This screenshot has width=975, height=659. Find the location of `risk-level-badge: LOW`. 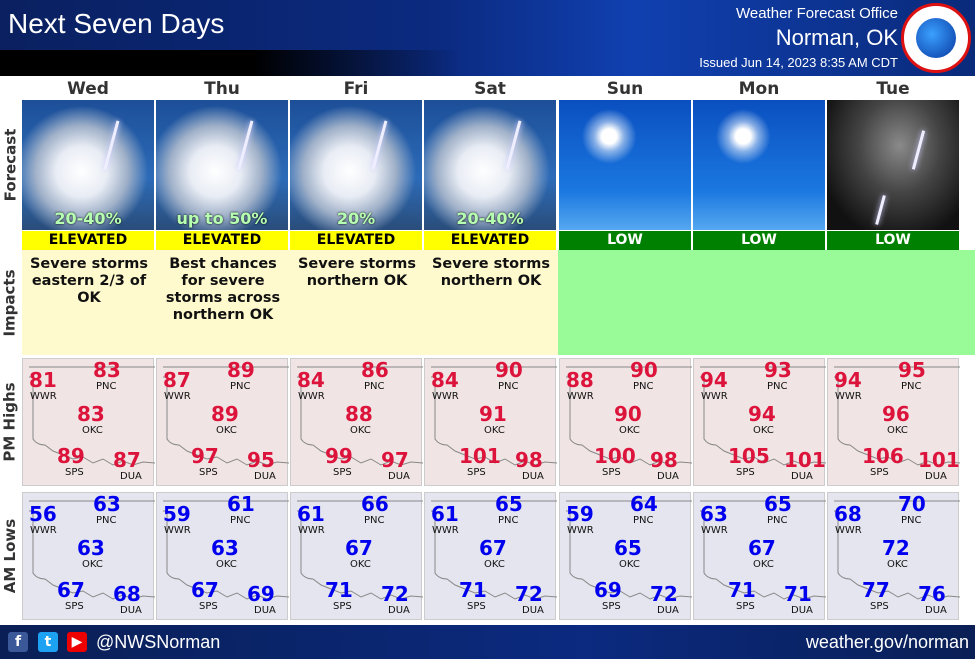

risk-level-badge: LOW is located at coordinates (625, 240).